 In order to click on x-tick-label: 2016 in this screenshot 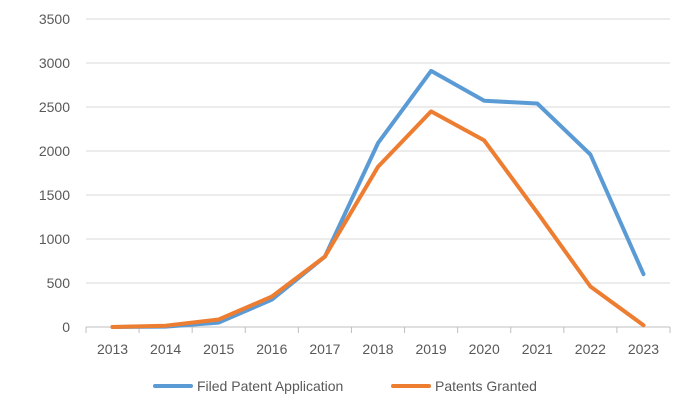, I will do `click(271, 349)`.